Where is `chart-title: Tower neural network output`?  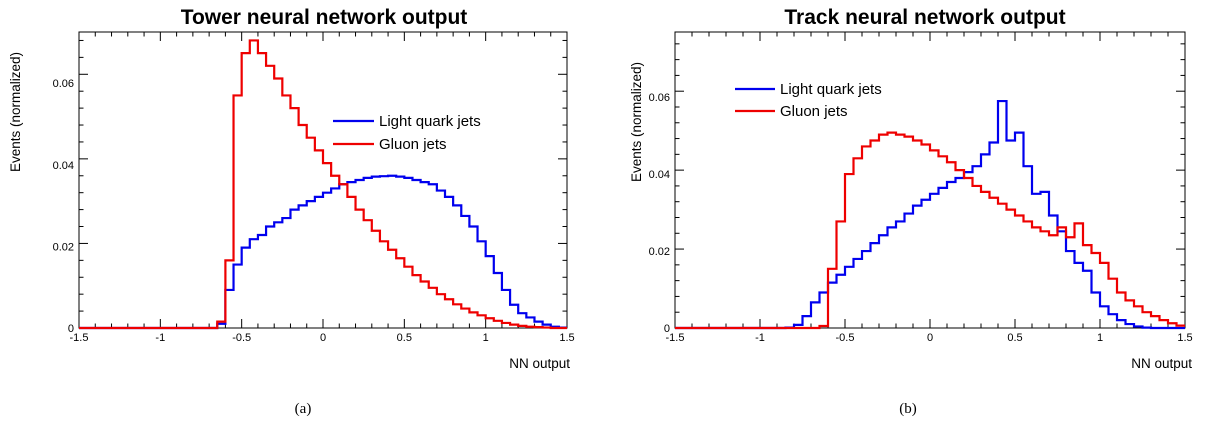
chart-title: Tower neural network output is located at coordinates (324, 17).